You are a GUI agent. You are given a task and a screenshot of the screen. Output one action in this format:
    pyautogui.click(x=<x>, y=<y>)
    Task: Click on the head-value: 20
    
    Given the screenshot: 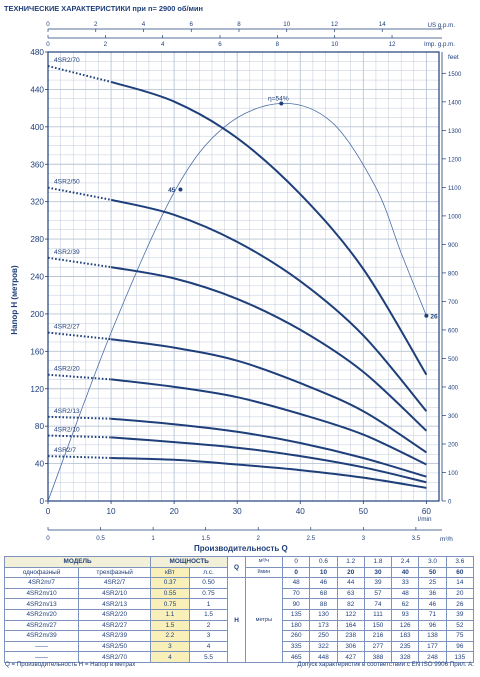 What is the action you would take?
    pyautogui.click(x=460, y=593)
    